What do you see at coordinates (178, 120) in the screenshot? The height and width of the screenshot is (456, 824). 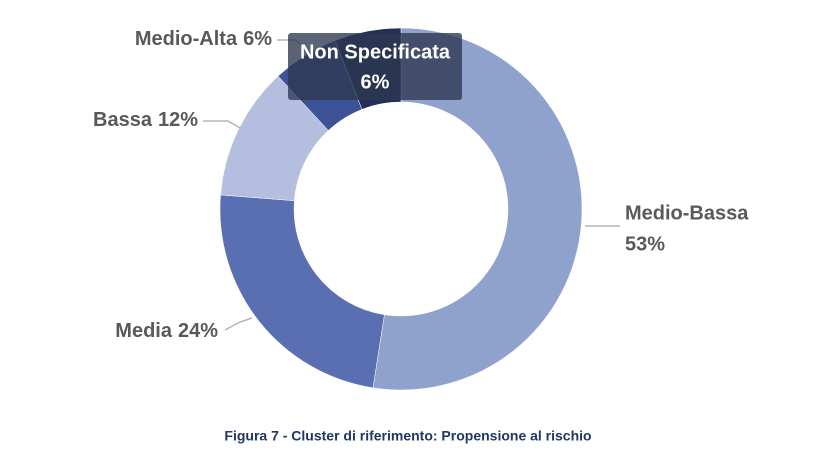 I see `value-label: 12%` at bounding box center [178, 120].